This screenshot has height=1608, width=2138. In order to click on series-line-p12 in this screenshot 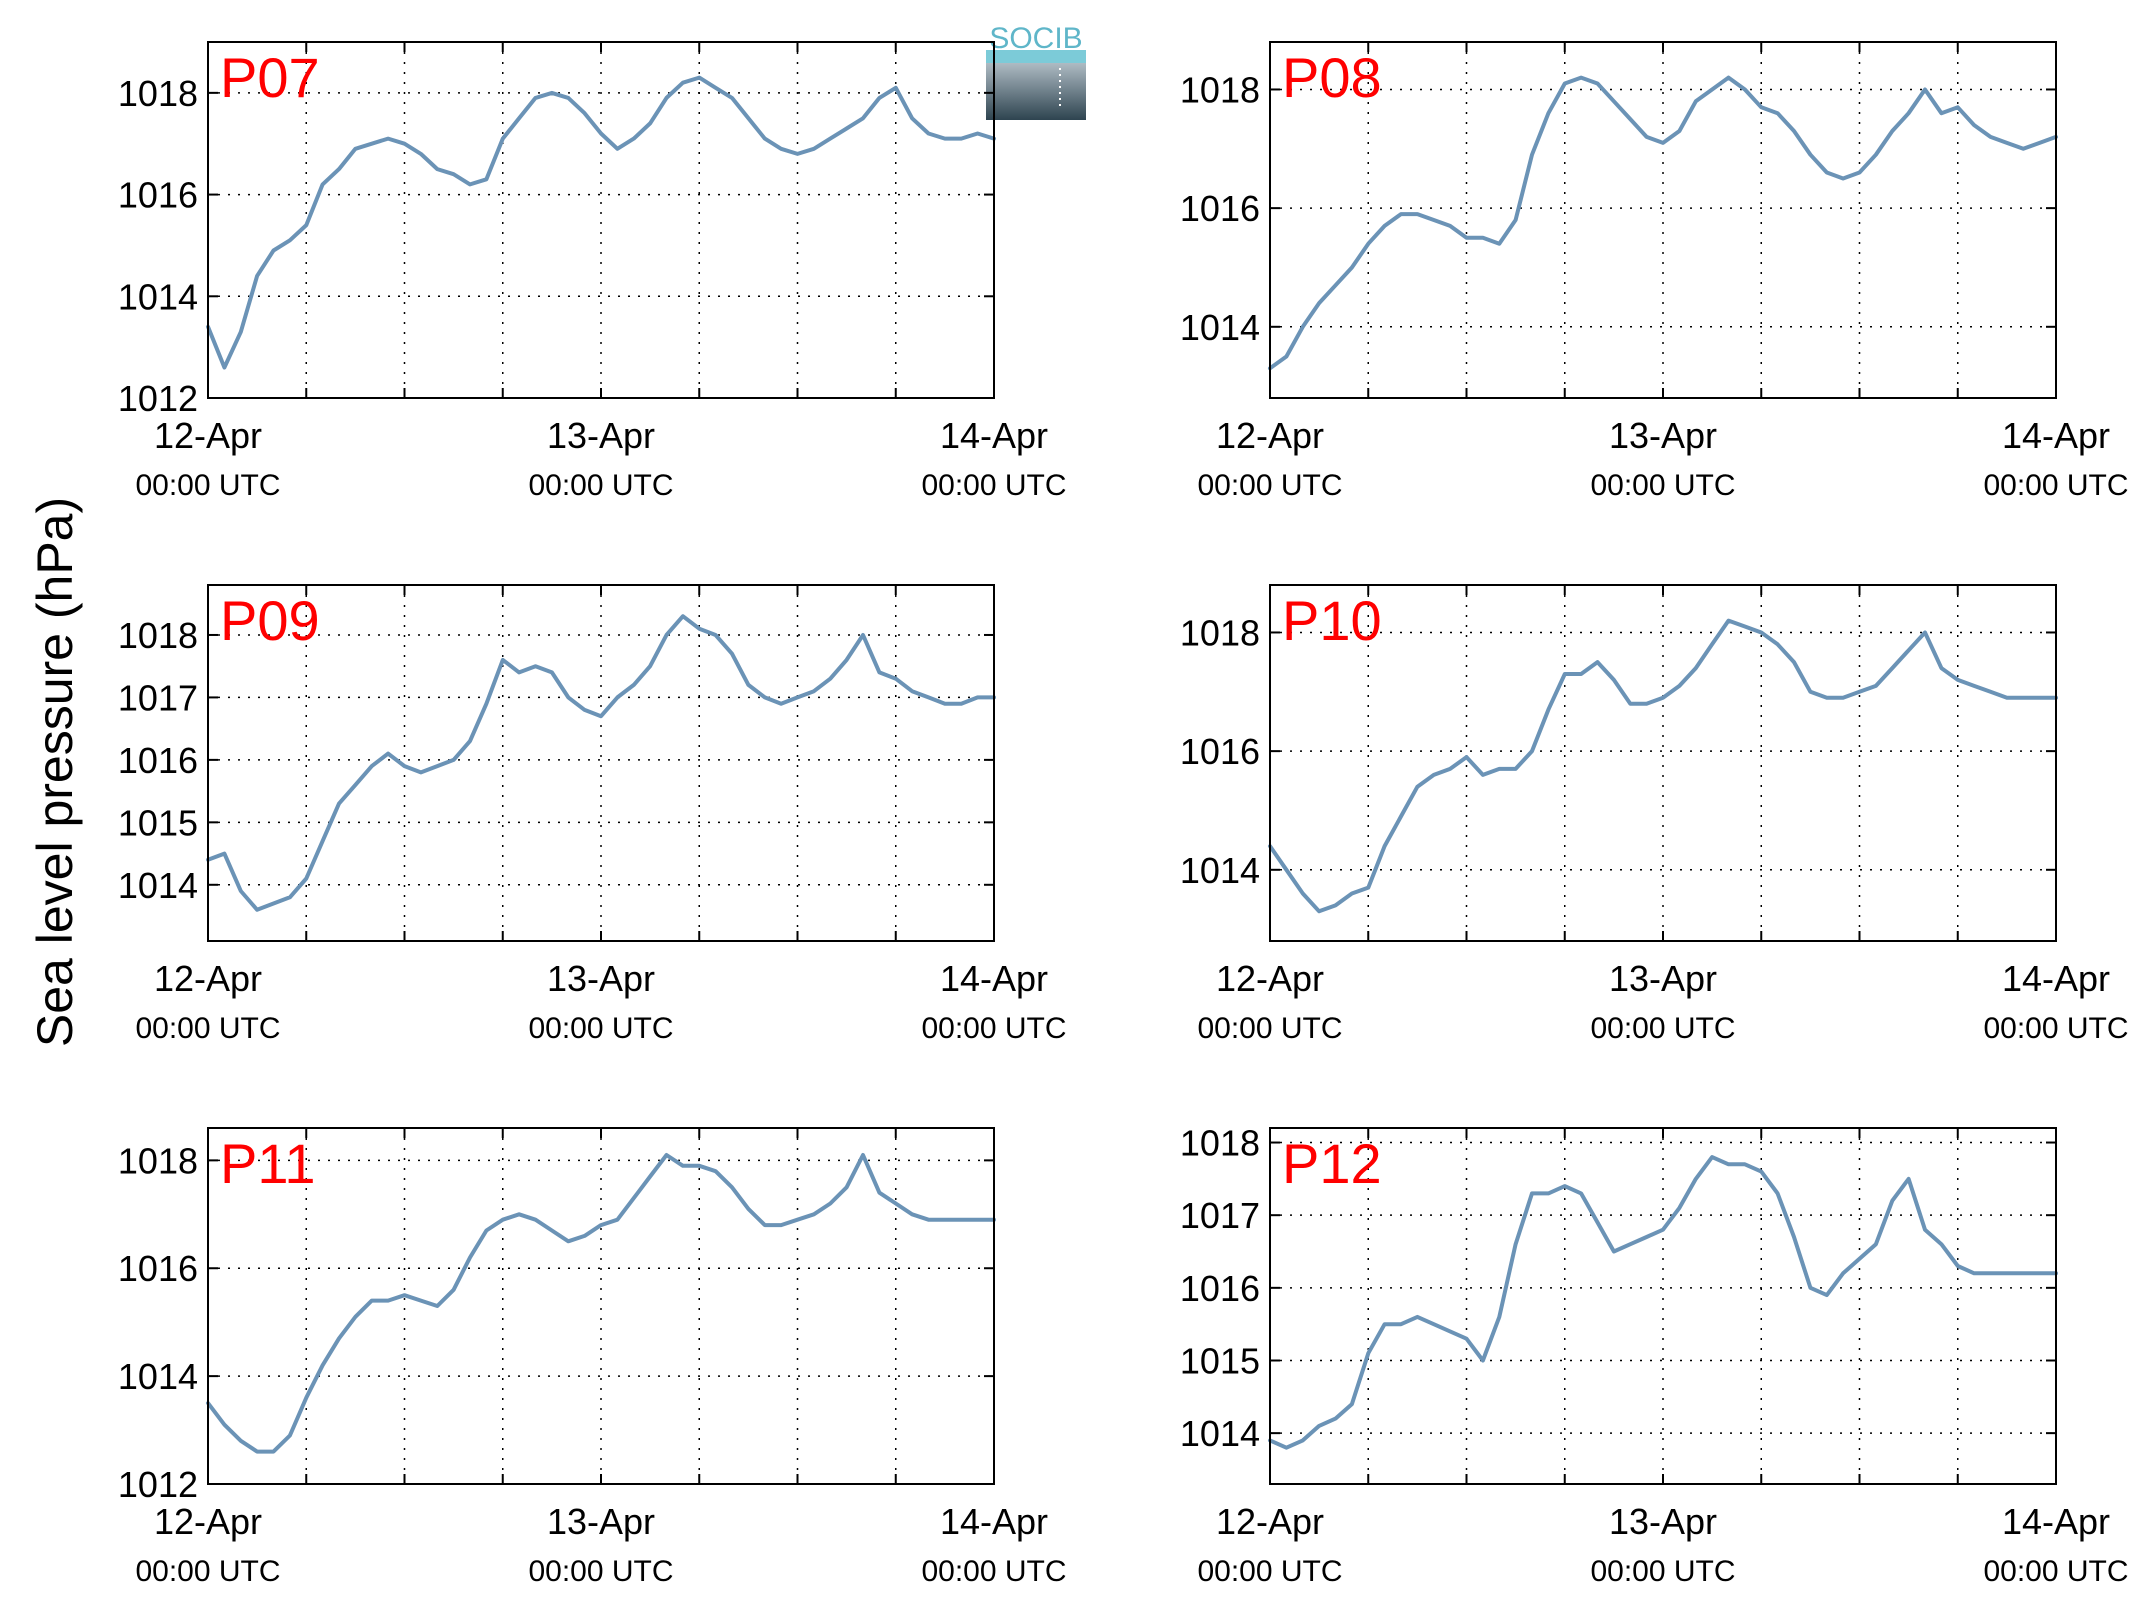, I will do `click(1663, 1302)`.